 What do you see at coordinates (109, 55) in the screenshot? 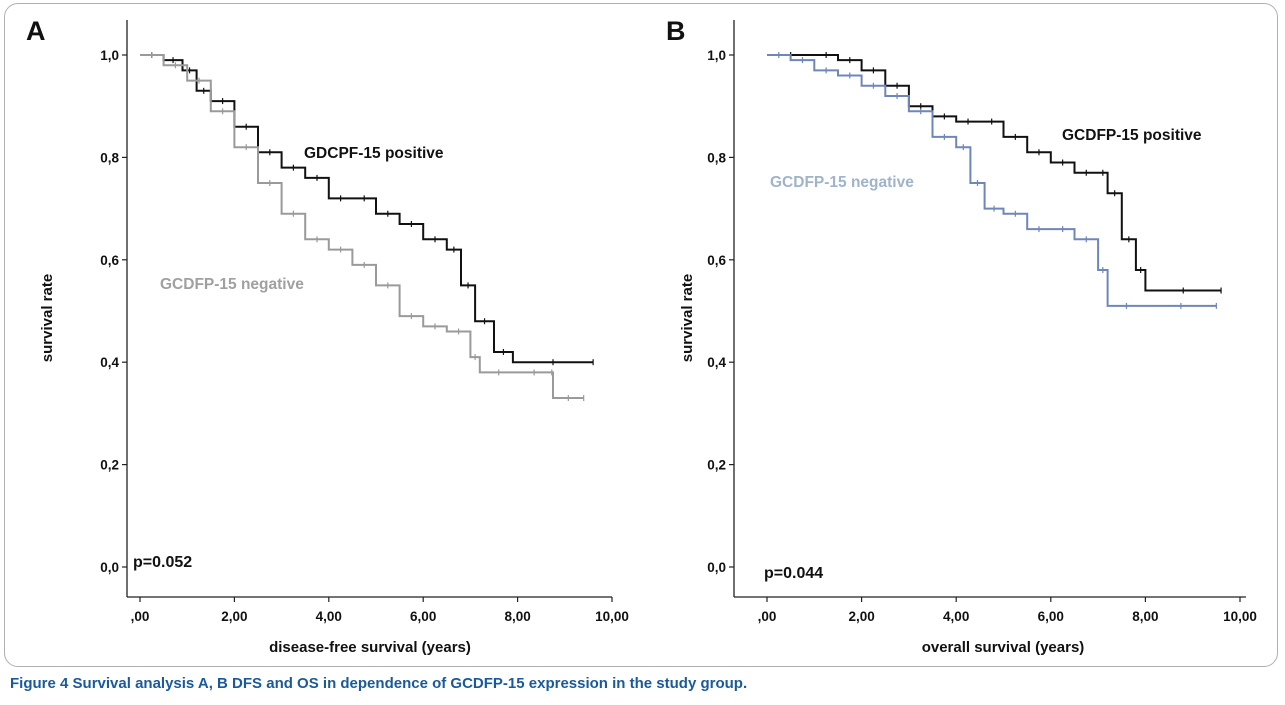
I see `panel-0-ytick-label: 1,0` at bounding box center [109, 55].